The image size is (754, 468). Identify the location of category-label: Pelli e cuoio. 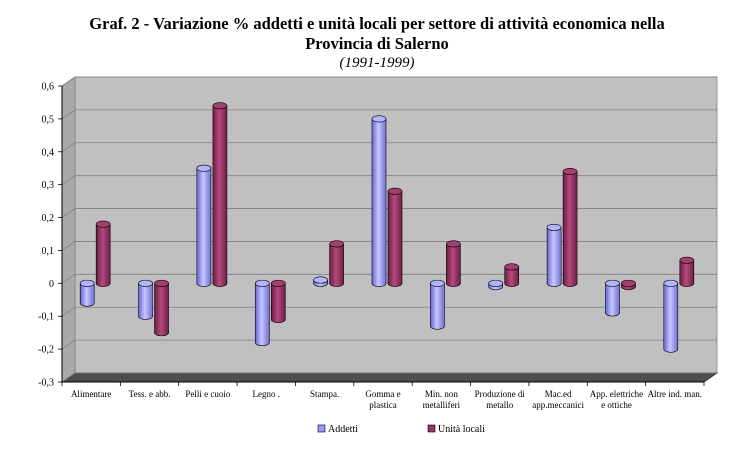
(207, 394).